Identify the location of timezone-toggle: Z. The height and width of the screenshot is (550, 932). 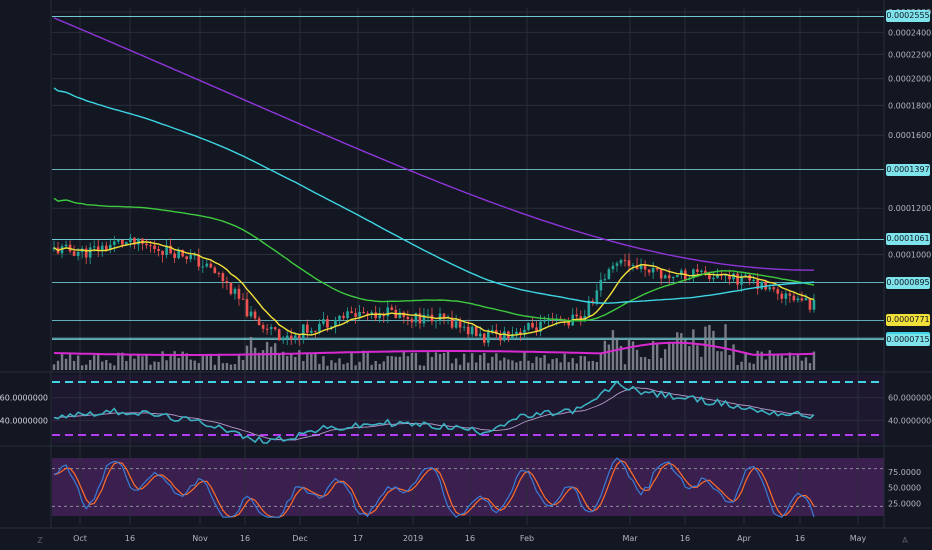
(40, 540).